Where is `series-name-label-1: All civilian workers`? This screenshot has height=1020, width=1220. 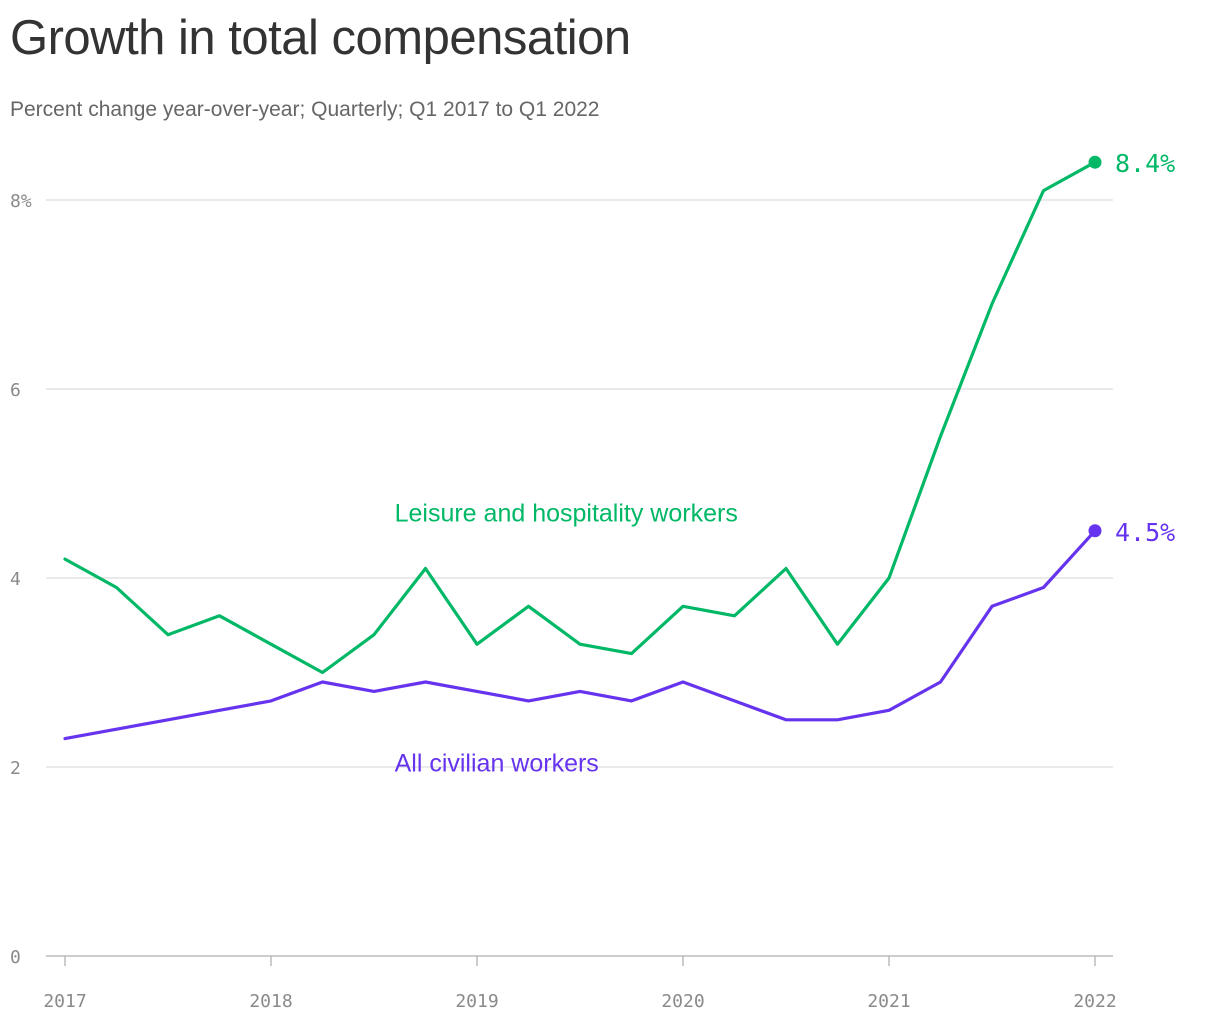 series-name-label-1: All civilian workers is located at coordinates (497, 764).